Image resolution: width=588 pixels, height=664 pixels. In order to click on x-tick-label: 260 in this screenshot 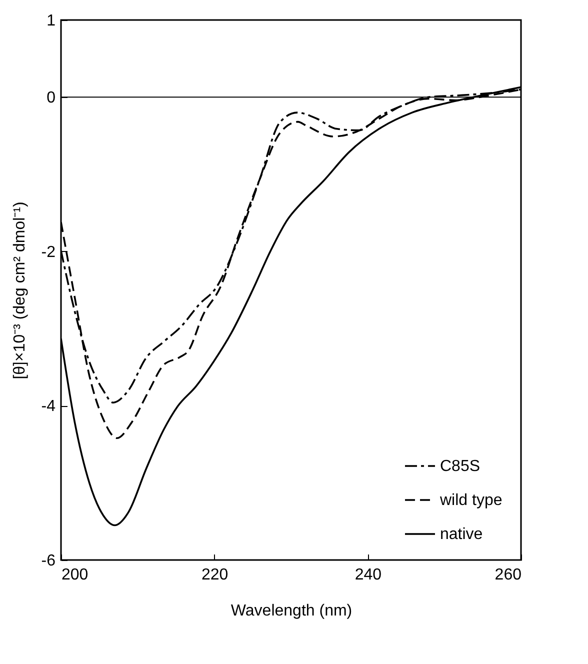, I will do `click(508, 575)`.